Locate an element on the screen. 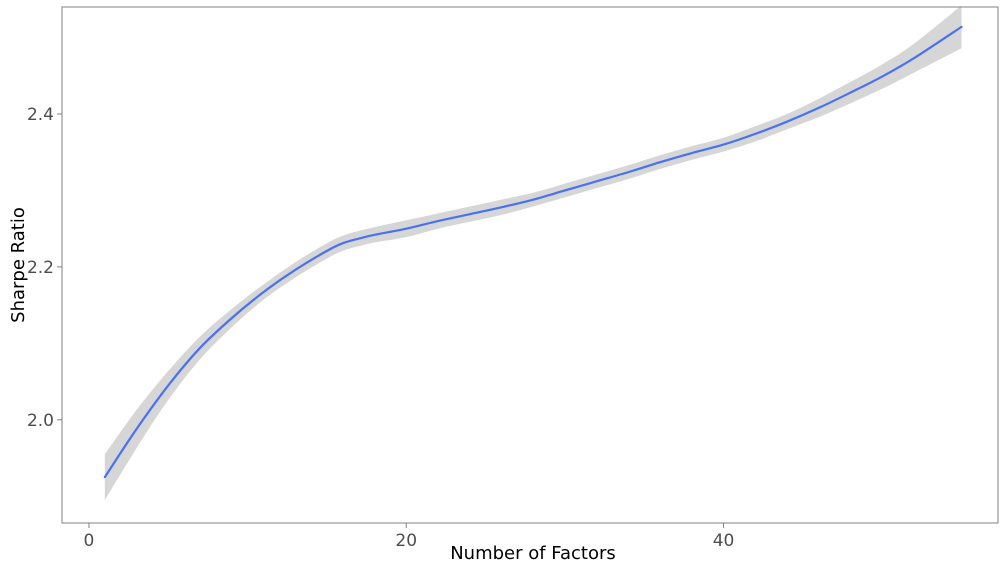 The image size is (1000, 562). y-axis-ticks: 2.0 2.2 2.4 is located at coordinates (44, 268).